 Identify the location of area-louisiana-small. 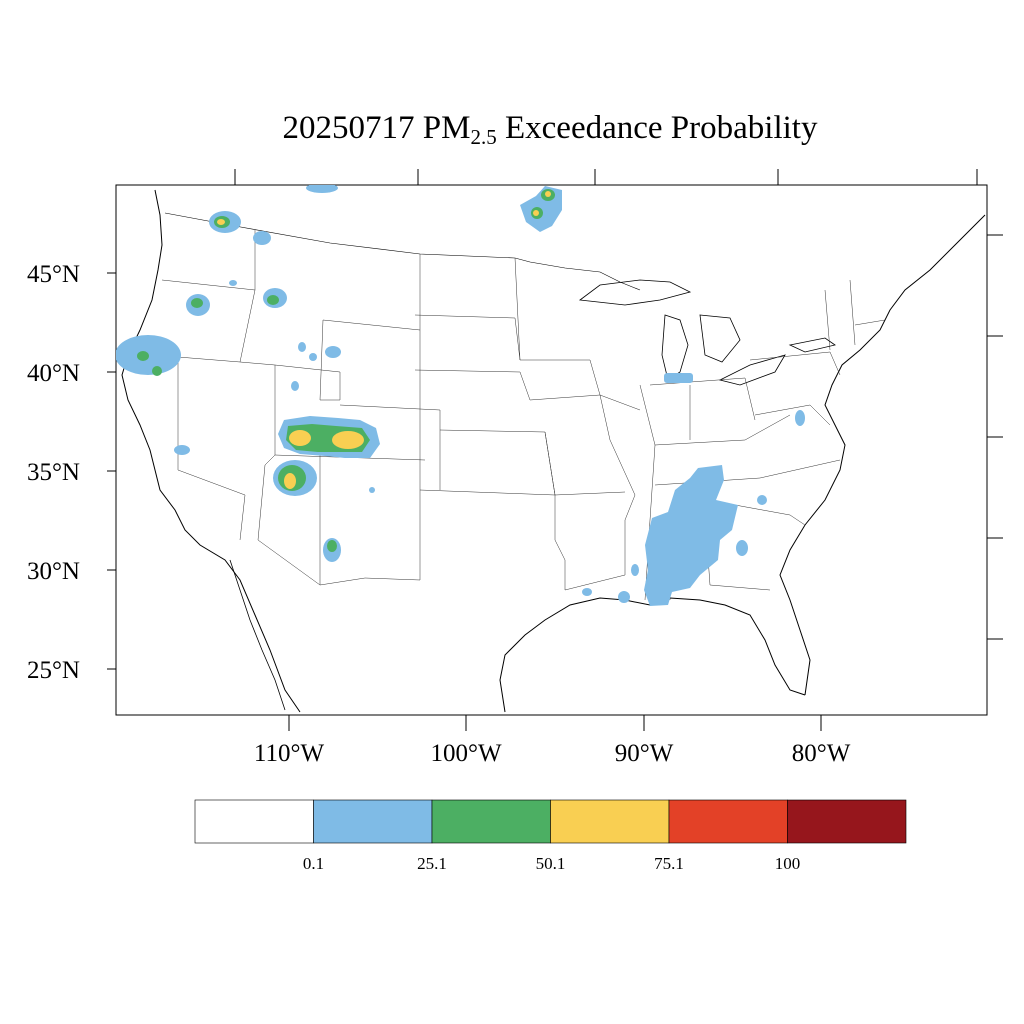
(587, 592).